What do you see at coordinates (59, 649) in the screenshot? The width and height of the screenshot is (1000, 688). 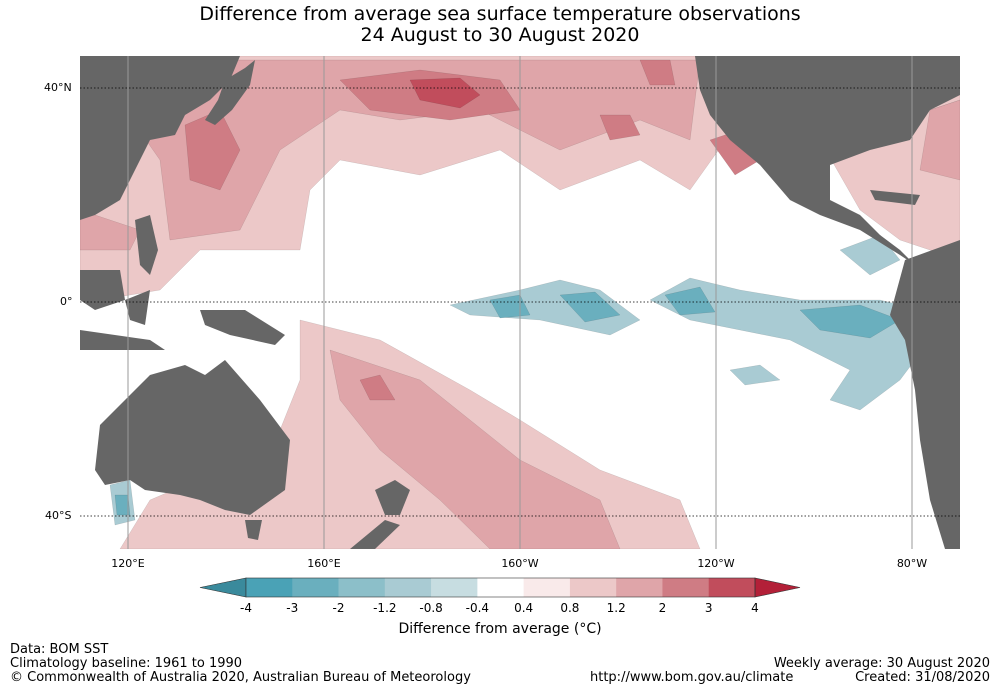 I see `data-source: Data: BOM SST` at bounding box center [59, 649].